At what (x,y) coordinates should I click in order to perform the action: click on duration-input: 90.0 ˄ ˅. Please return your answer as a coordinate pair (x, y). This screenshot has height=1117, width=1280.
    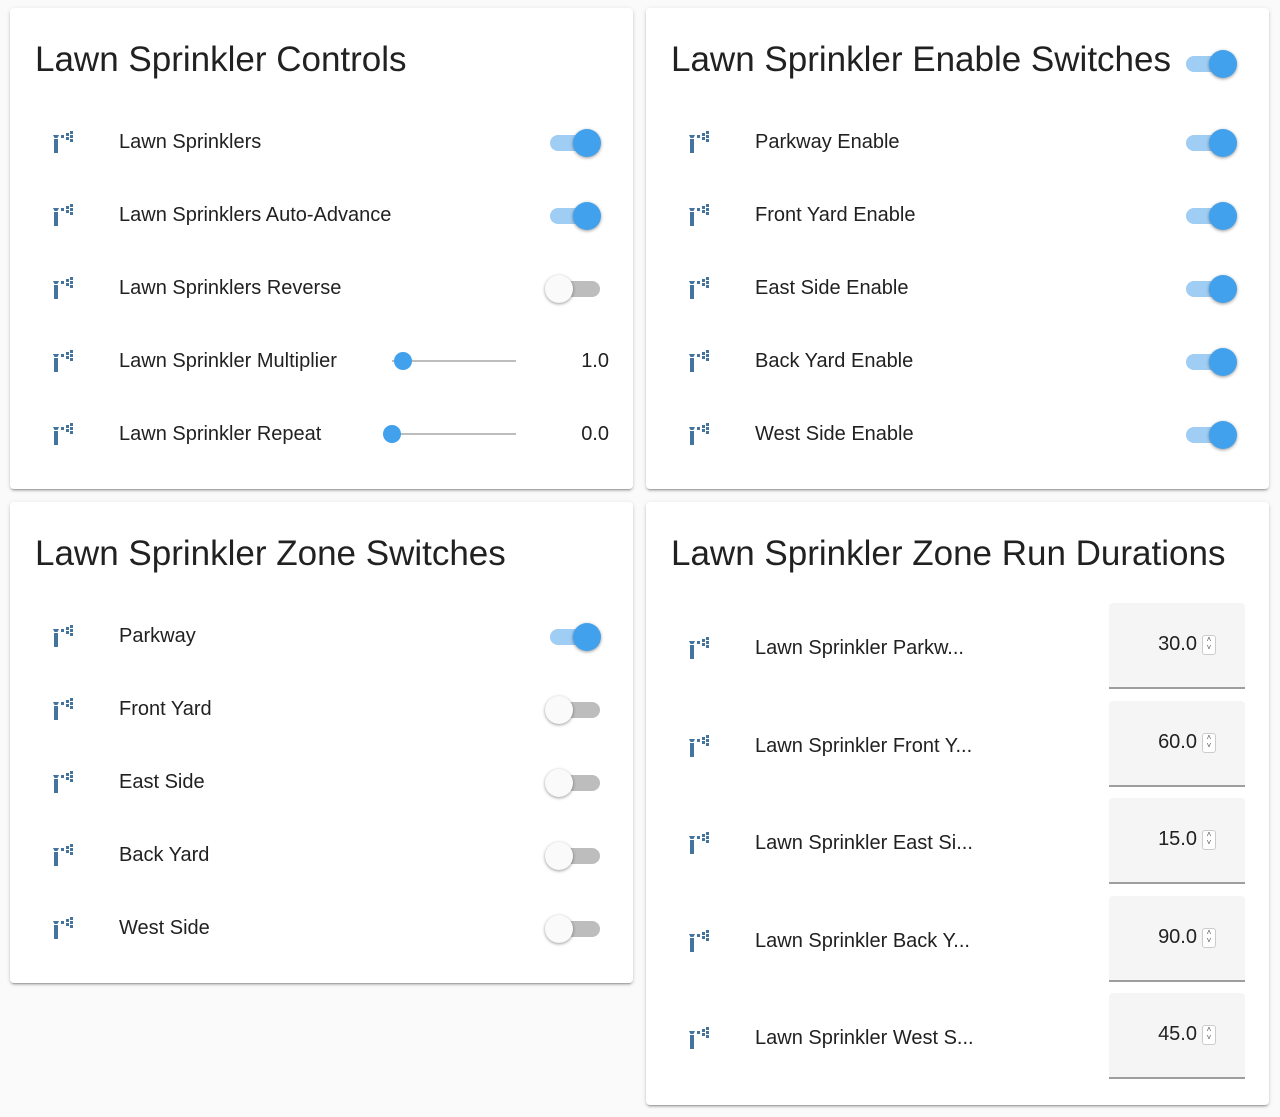
    Looking at the image, I should click on (1177, 938).